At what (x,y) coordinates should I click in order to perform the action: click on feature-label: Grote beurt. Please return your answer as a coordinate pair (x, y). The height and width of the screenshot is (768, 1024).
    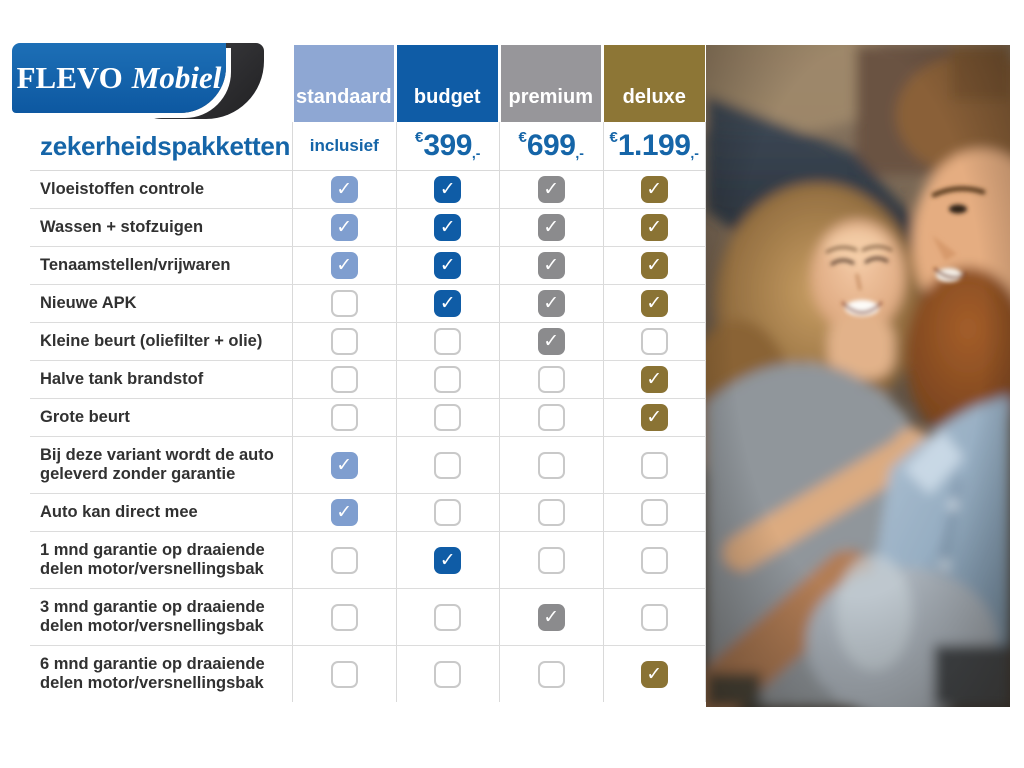
    Looking at the image, I should click on (85, 417).